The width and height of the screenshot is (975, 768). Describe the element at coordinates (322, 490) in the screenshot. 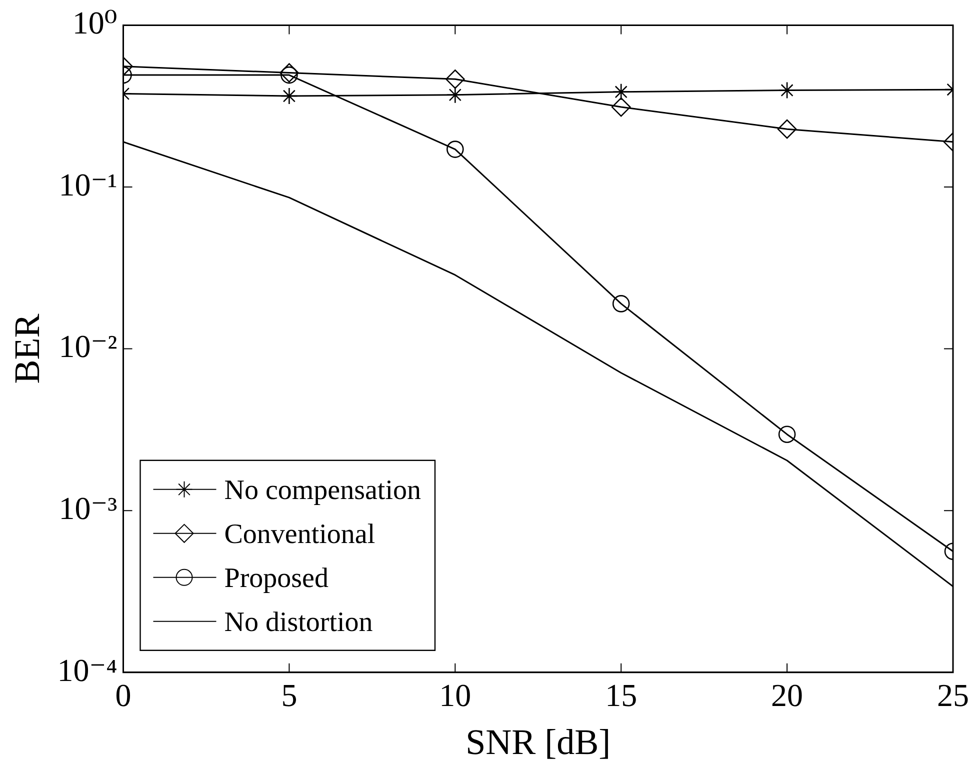

I see `legend-label: No compensation` at that location.